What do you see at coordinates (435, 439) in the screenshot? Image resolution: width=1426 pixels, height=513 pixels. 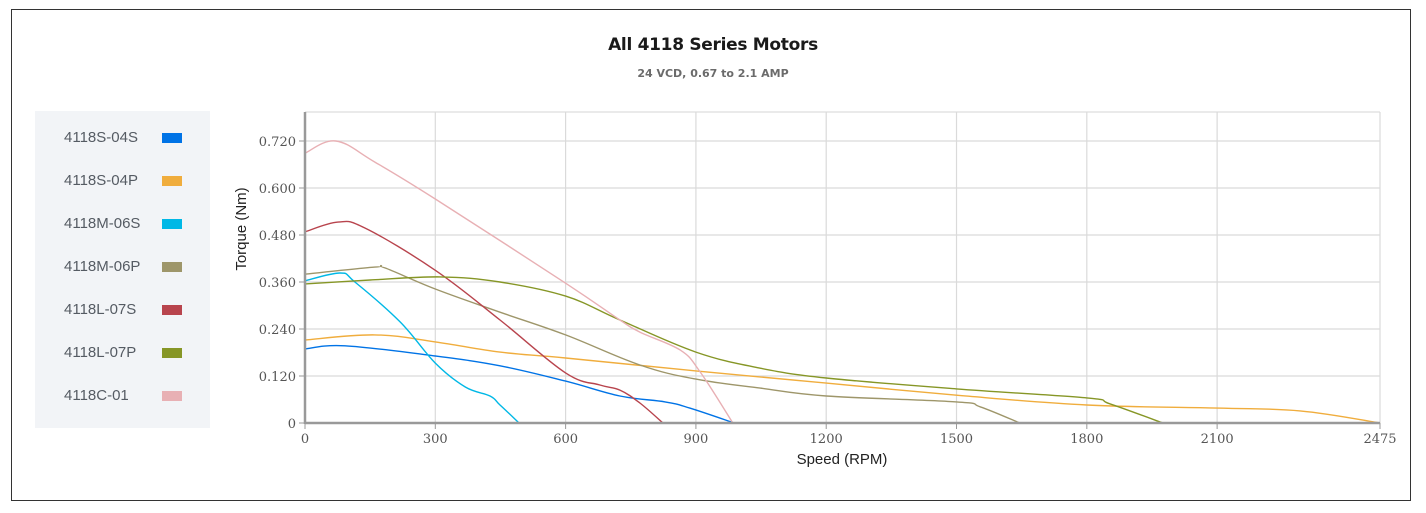 I see `x-tick-label: 300` at bounding box center [435, 439].